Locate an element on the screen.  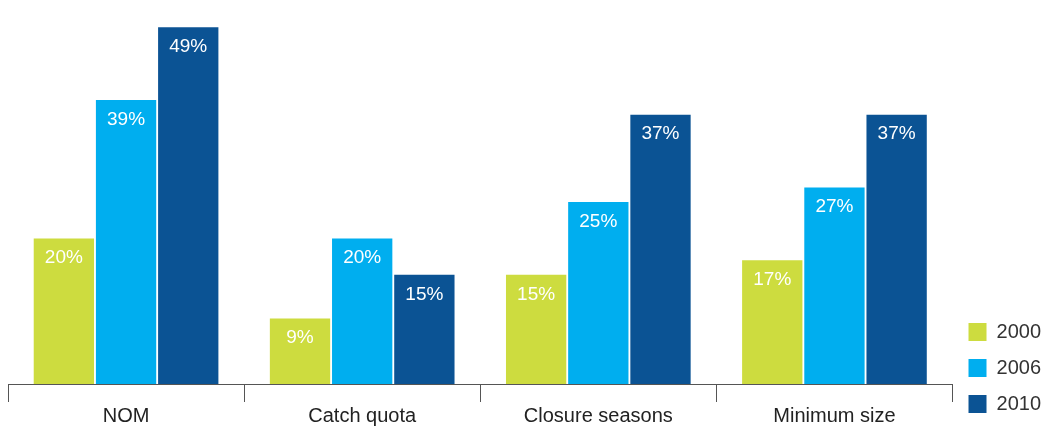
x-tick-label: NOM is located at coordinates (126, 414).